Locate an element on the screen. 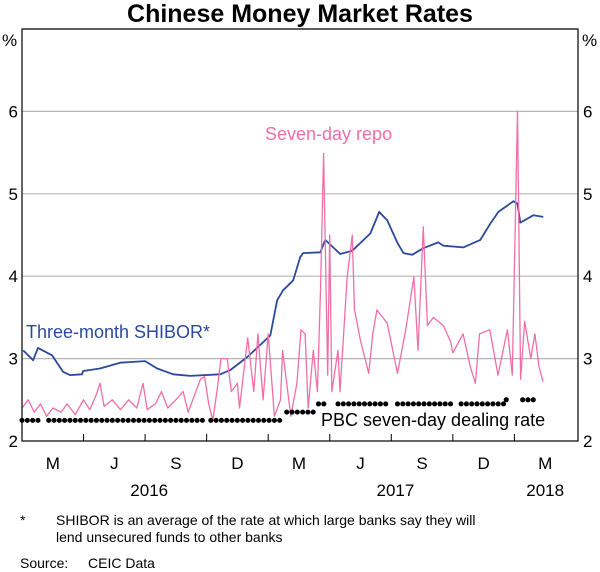 The width and height of the screenshot is (600, 572). footnote-marker: * is located at coordinates (23, 520).